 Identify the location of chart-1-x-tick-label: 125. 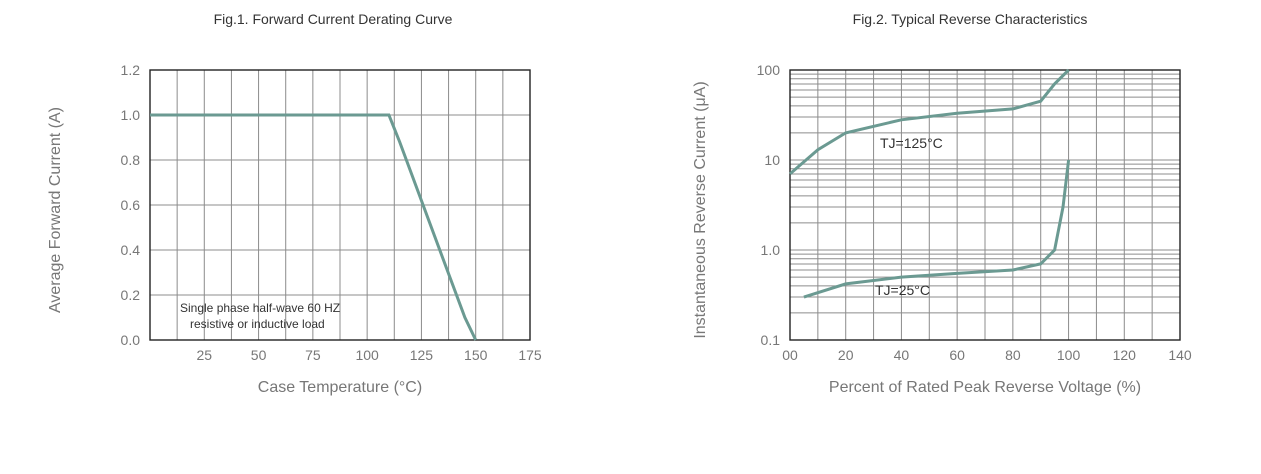
(422, 355).